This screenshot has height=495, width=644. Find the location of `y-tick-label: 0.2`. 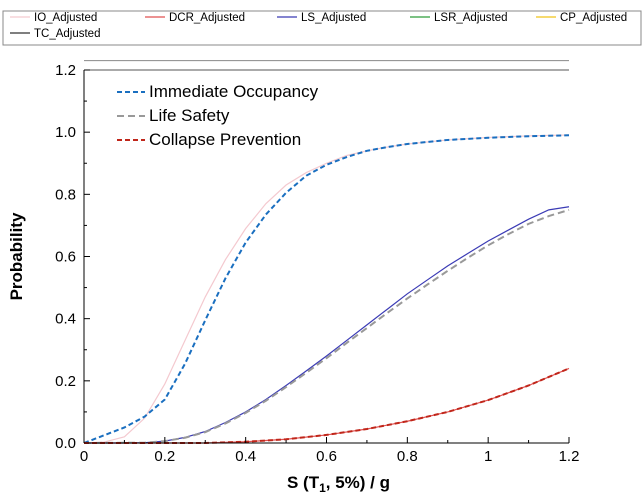

y-tick-label: 0.2 is located at coordinates (65, 381).